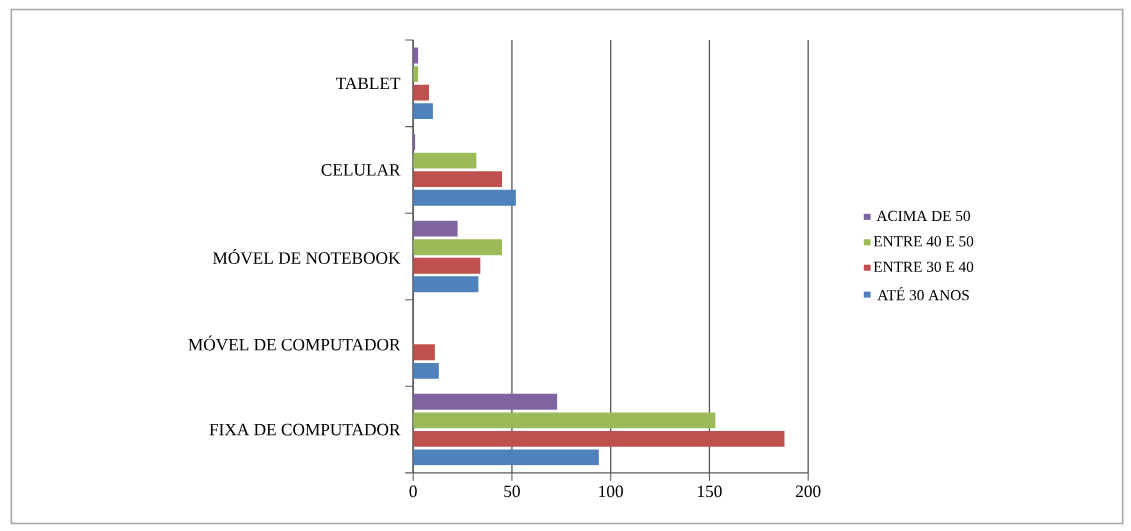  Describe the element at coordinates (611, 491) in the screenshot. I see `x-tick-label: 100` at that location.